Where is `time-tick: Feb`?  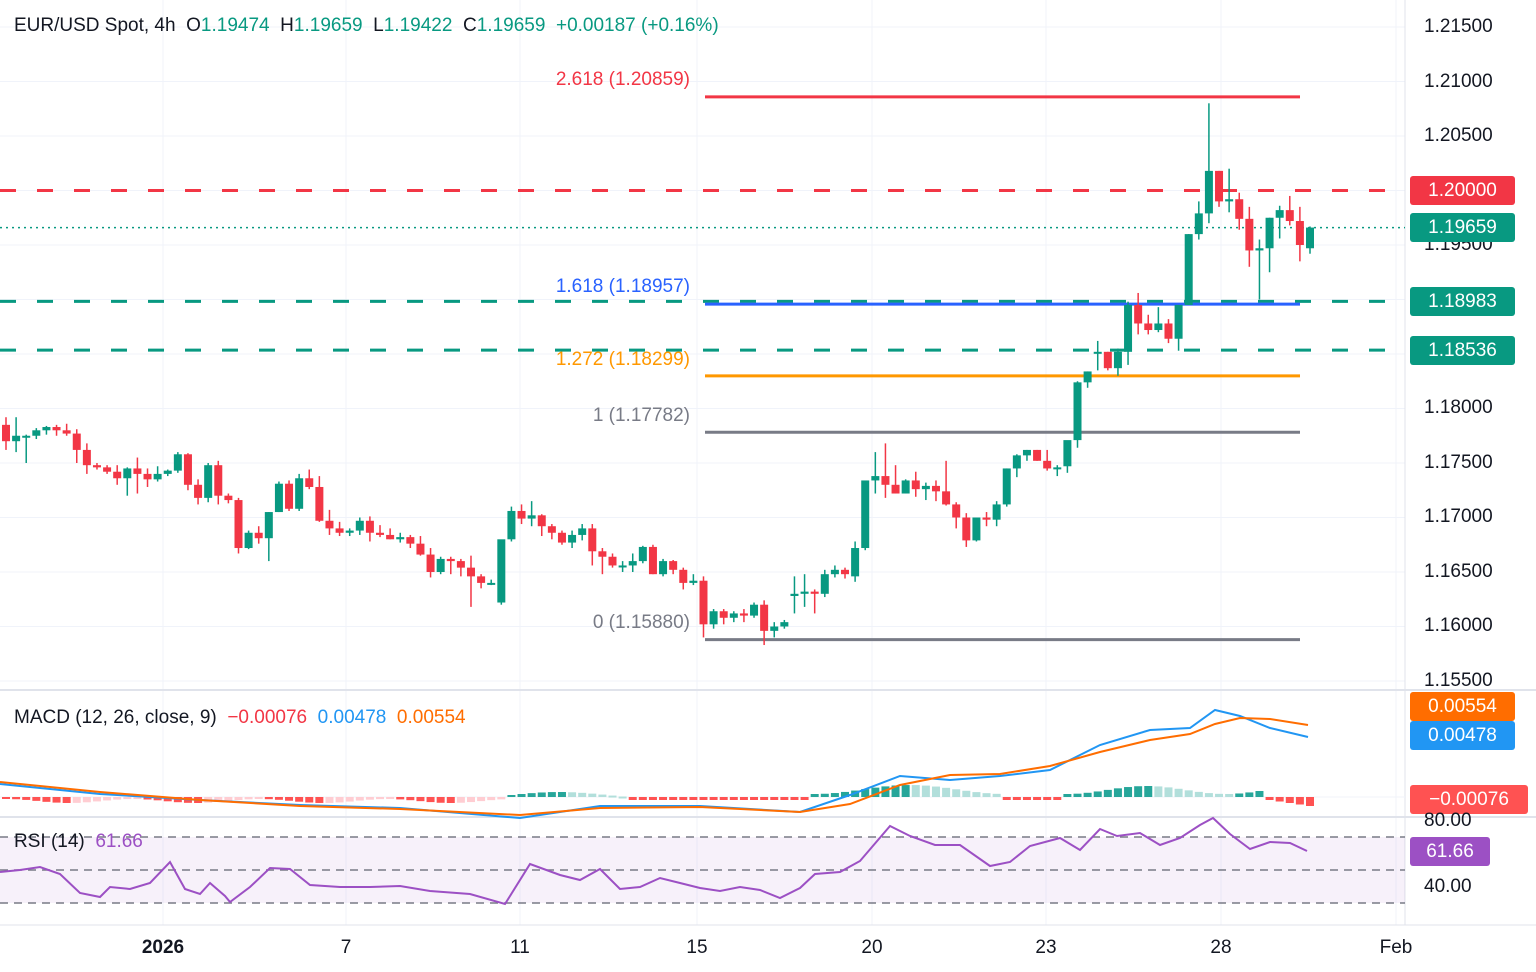
time-tick: Feb is located at coordinates (1396, 947).